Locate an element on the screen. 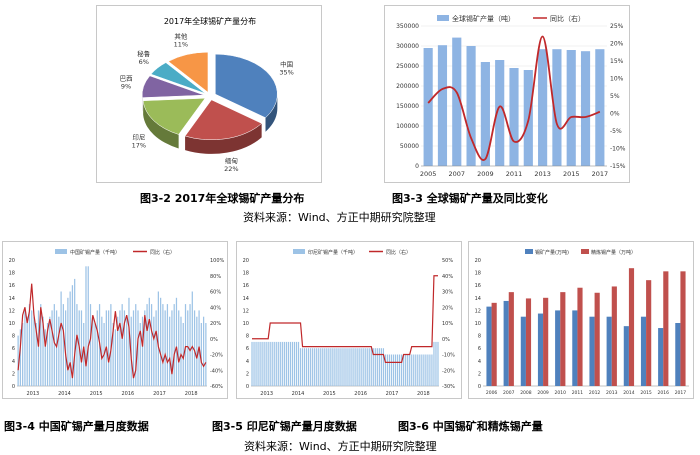 Image resolution: width=700 pixels, height=455 pixels. bar-mine-2012 is located at coordinates (592, 351).